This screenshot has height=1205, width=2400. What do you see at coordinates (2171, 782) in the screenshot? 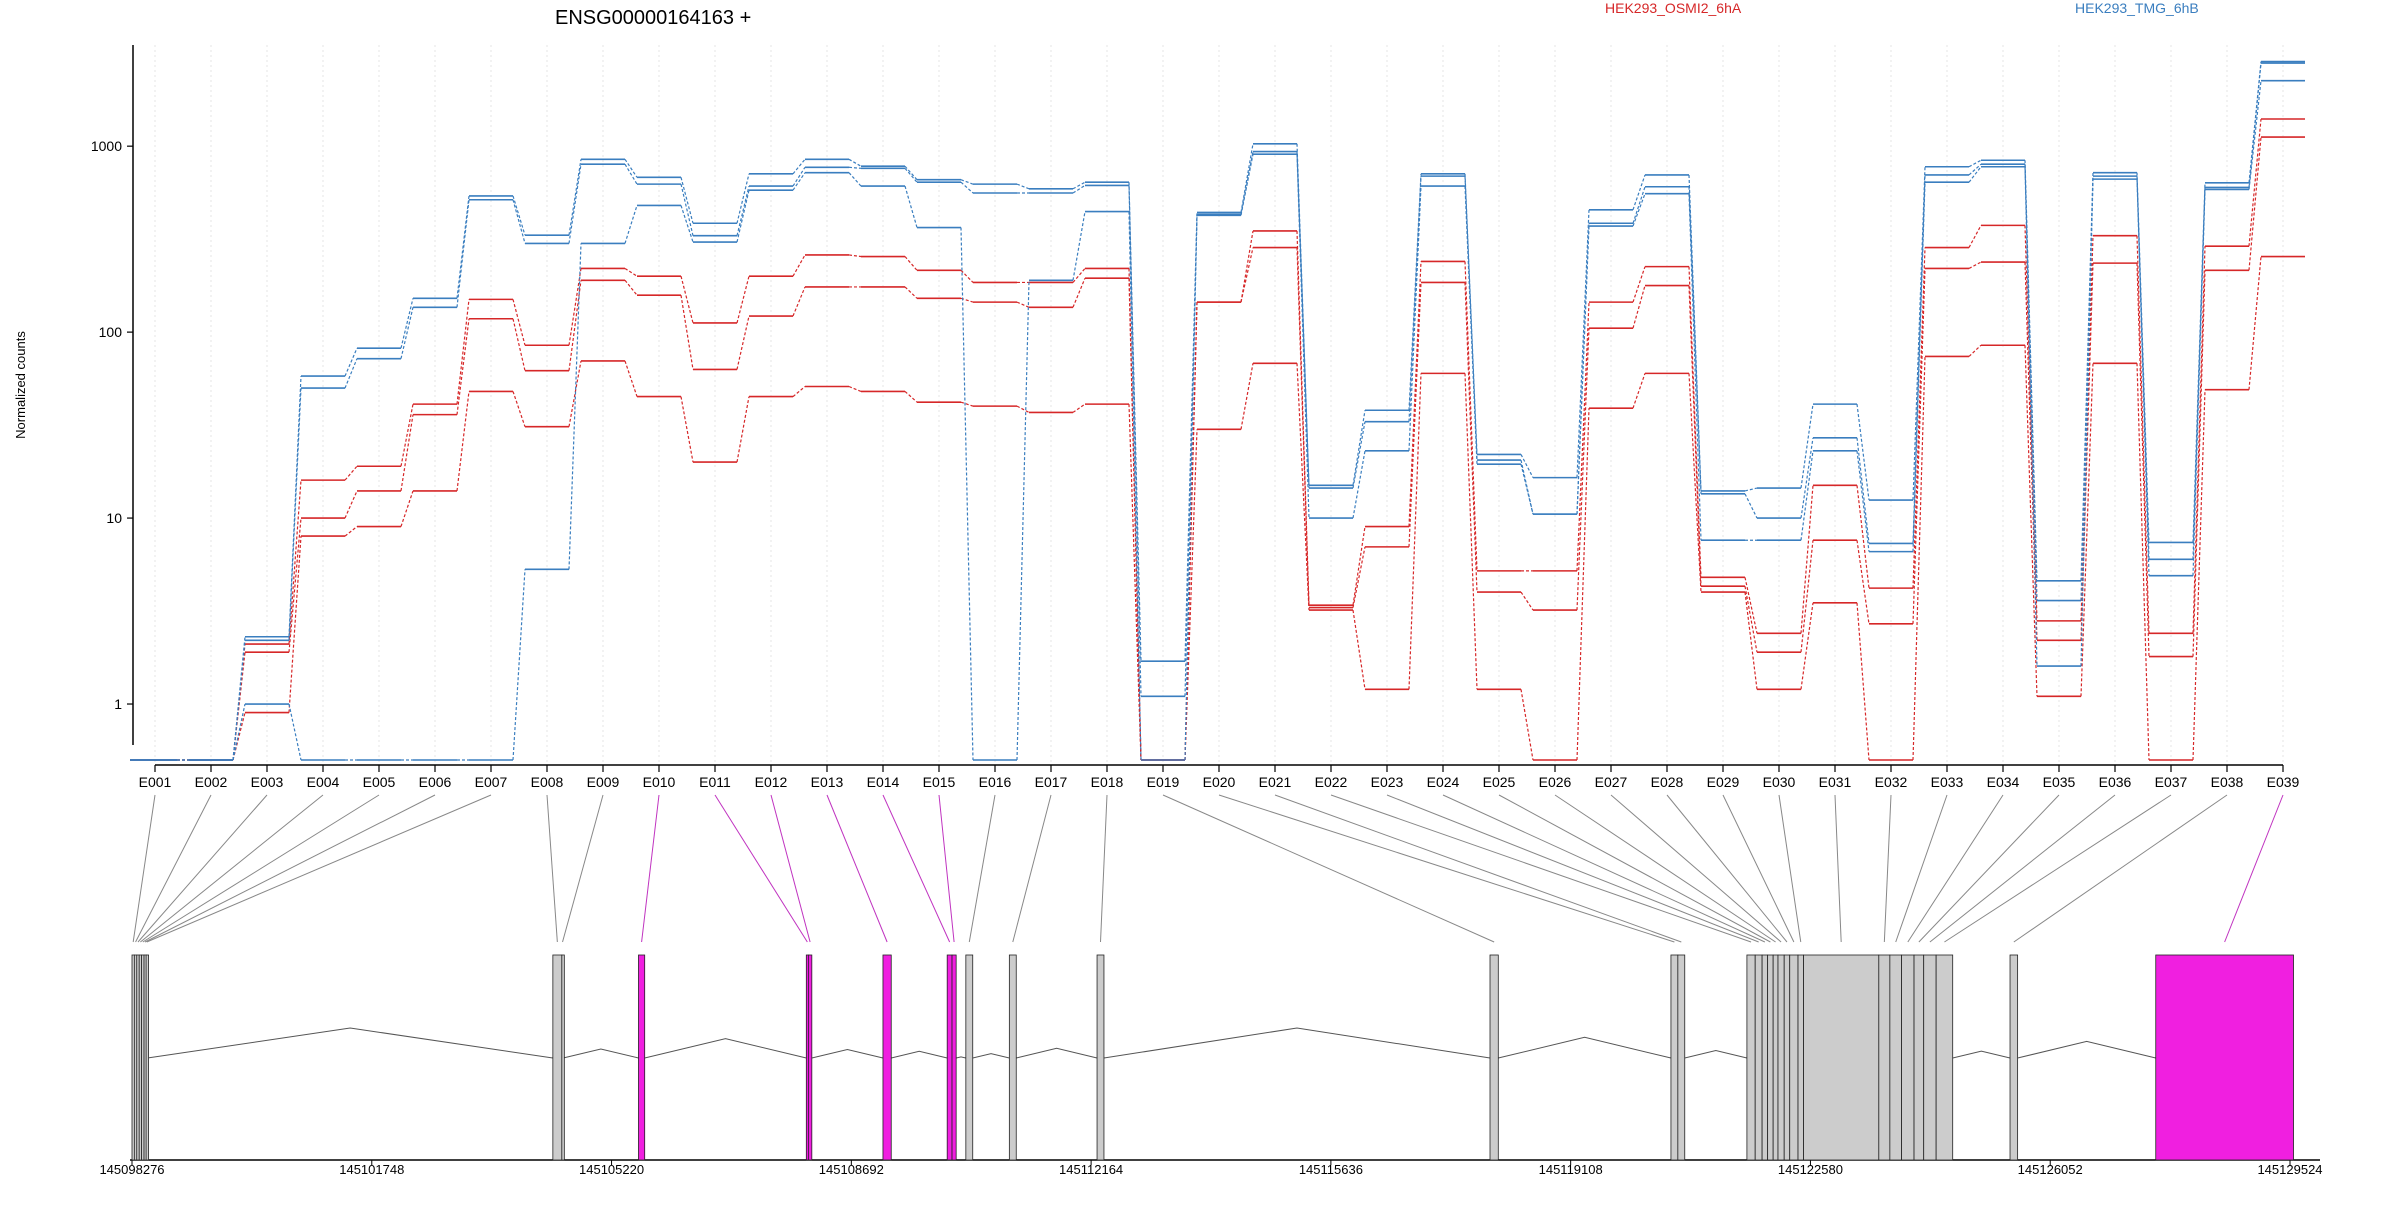
I see `x-tick-label: E037` at bounding box center [2171, 782].